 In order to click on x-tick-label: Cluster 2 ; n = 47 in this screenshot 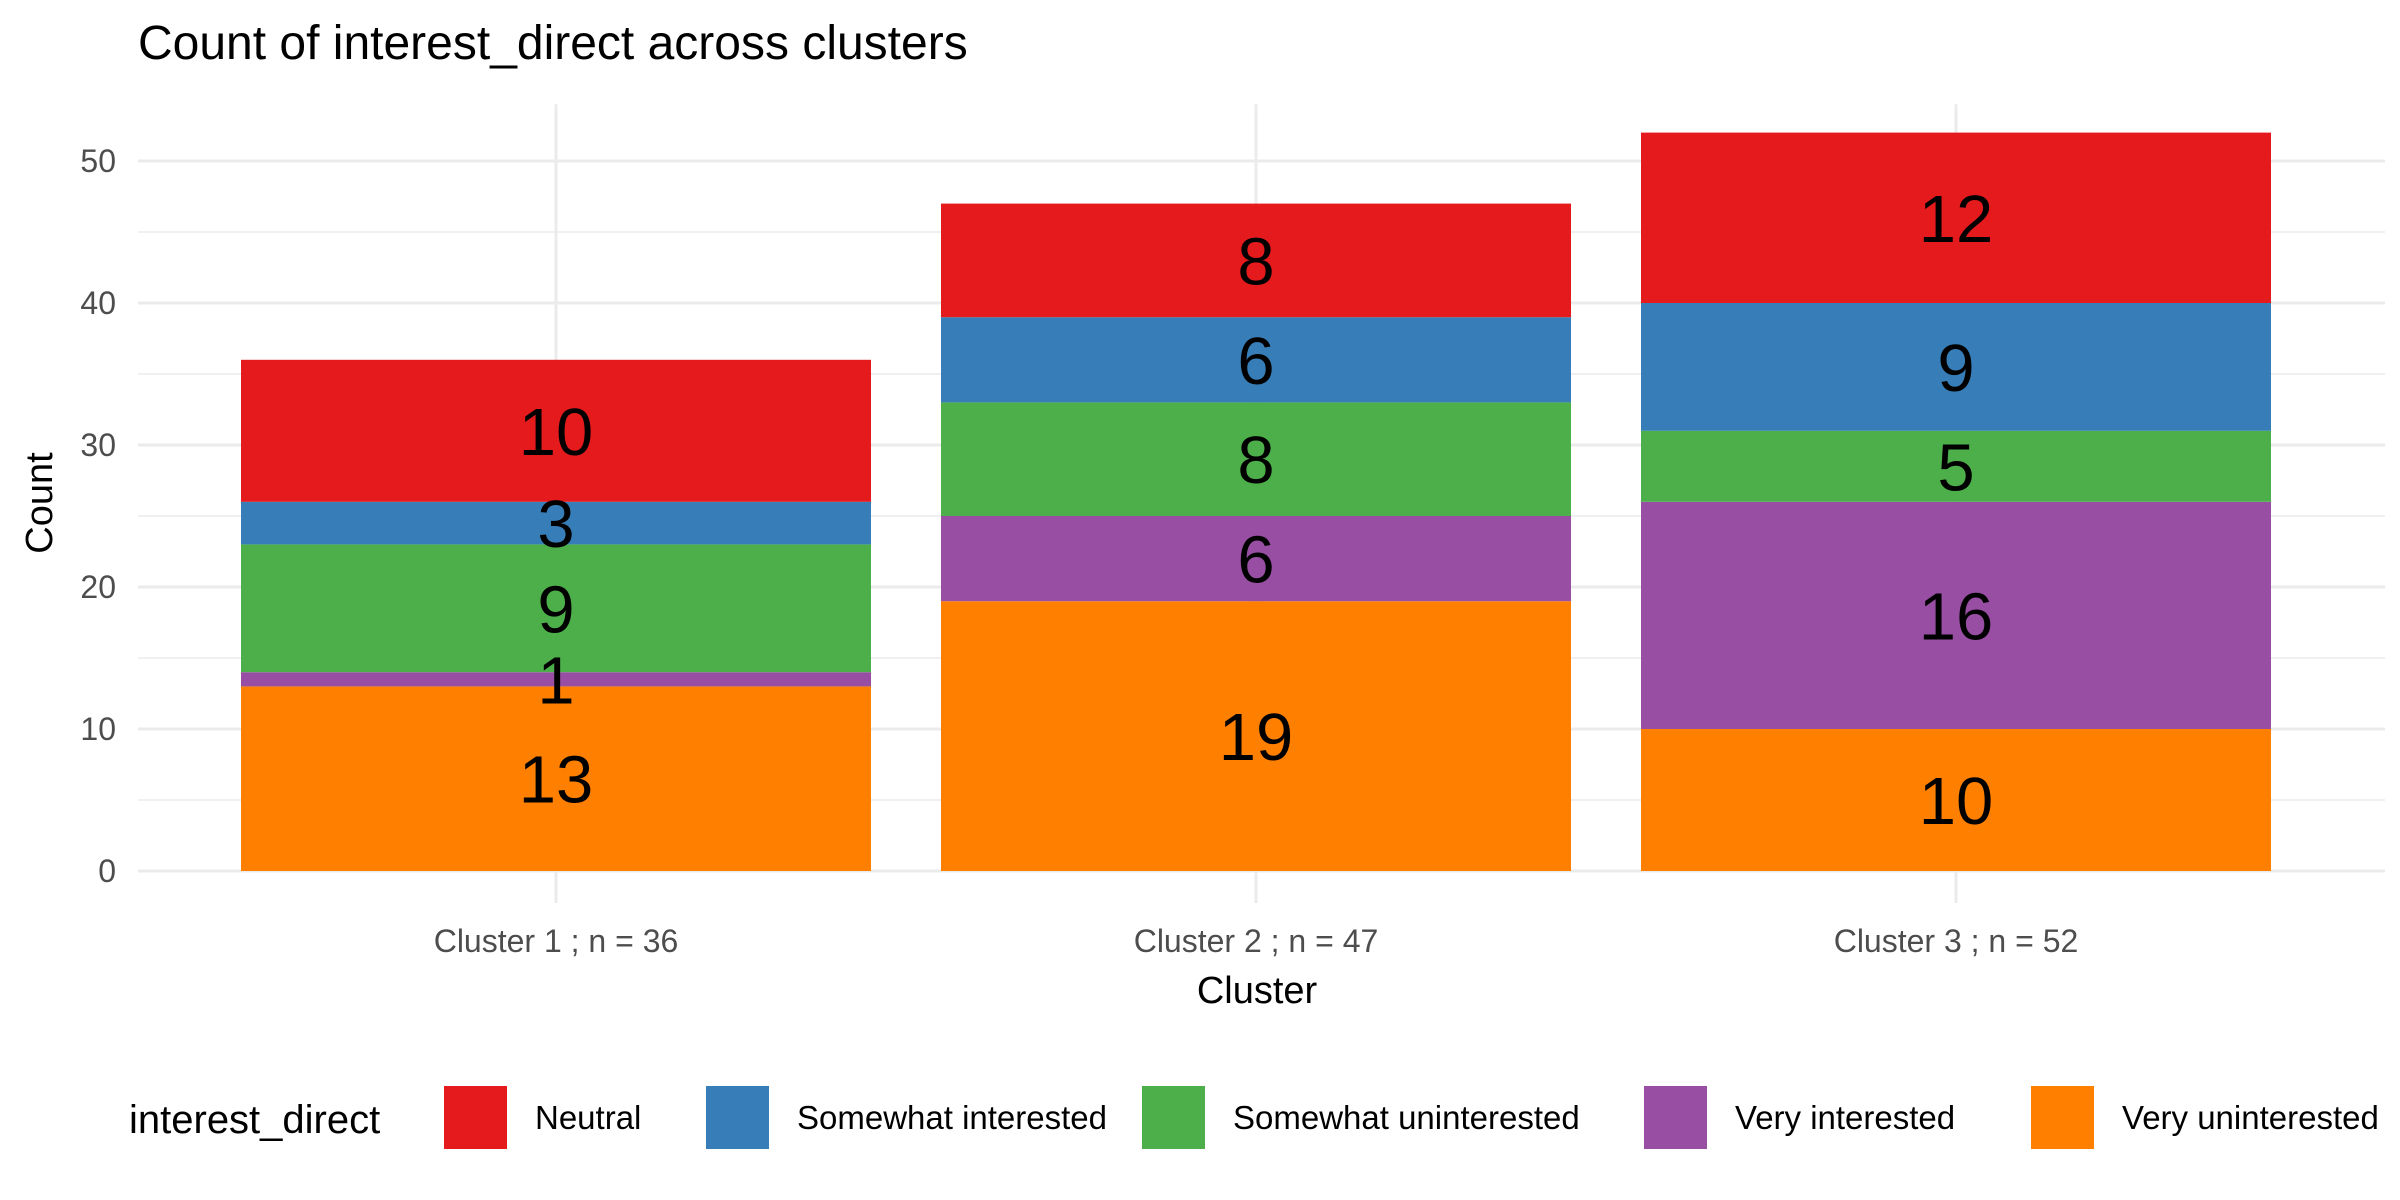, I will do `click(1256, 941)`.